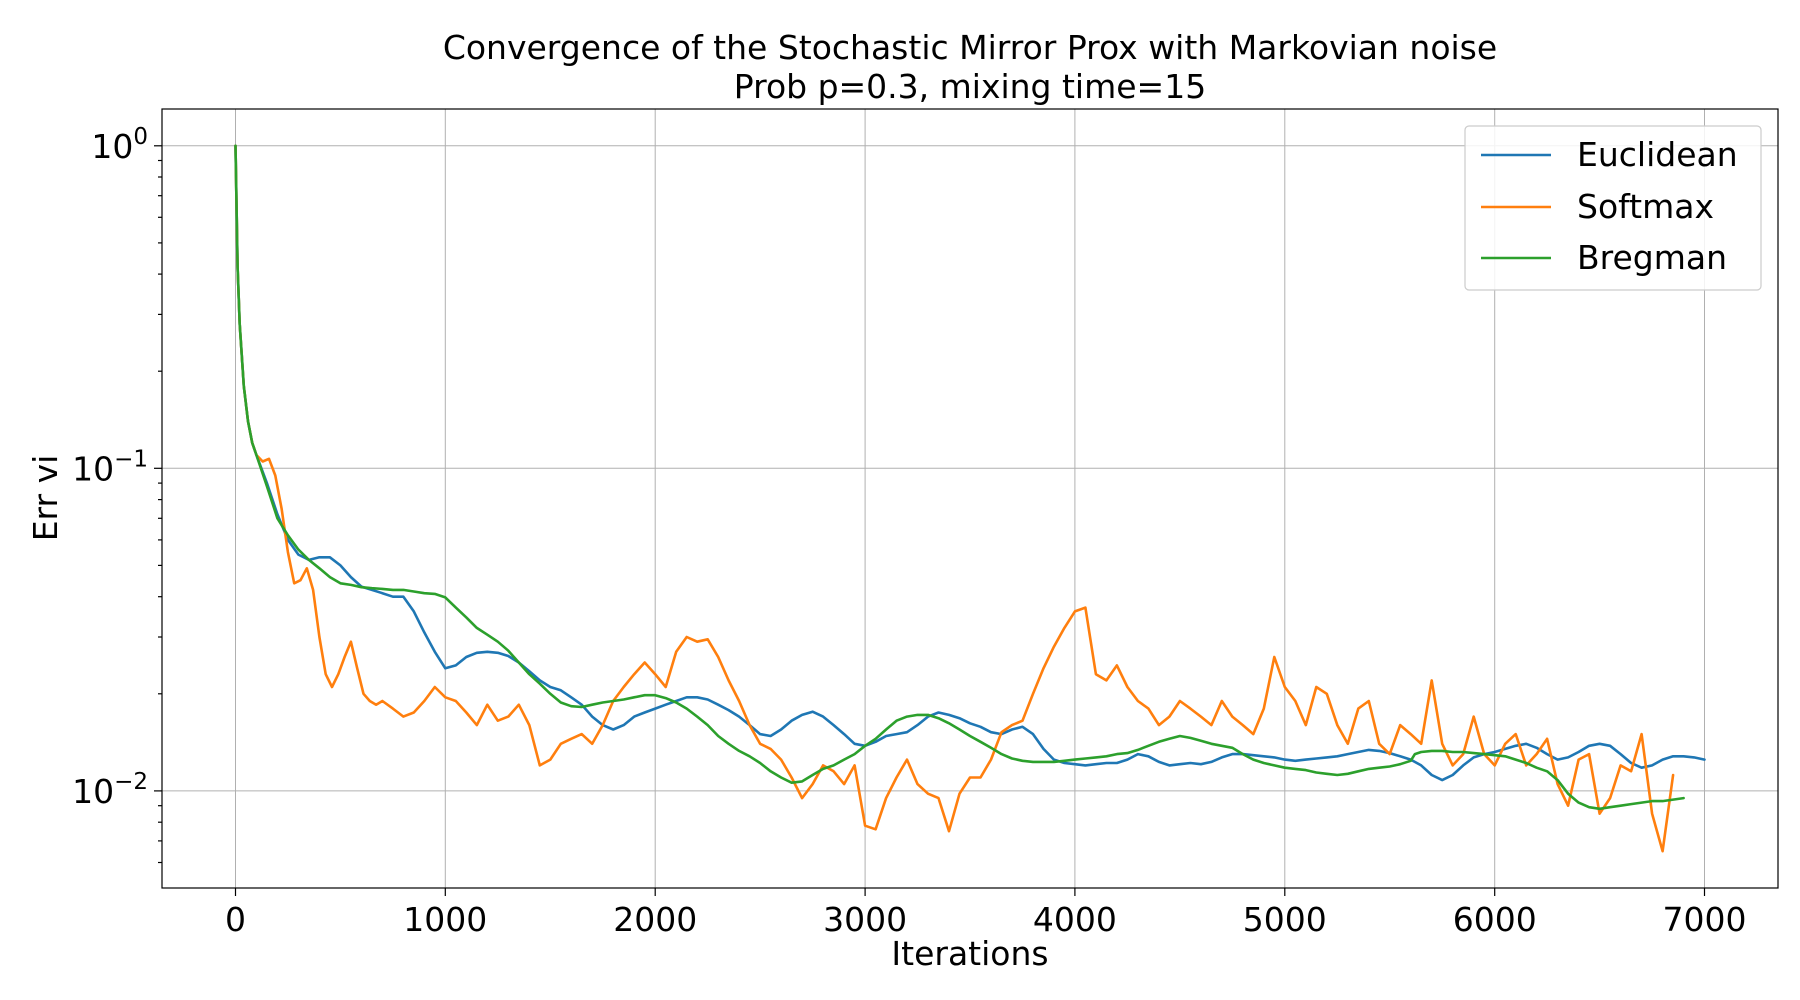 Image resolution: width=1800 pixels, height=1000 pixels. Describe the element at coordinates (110, 790) in the screenshot. I see `y-tick-label: 10⁻²` at that location.